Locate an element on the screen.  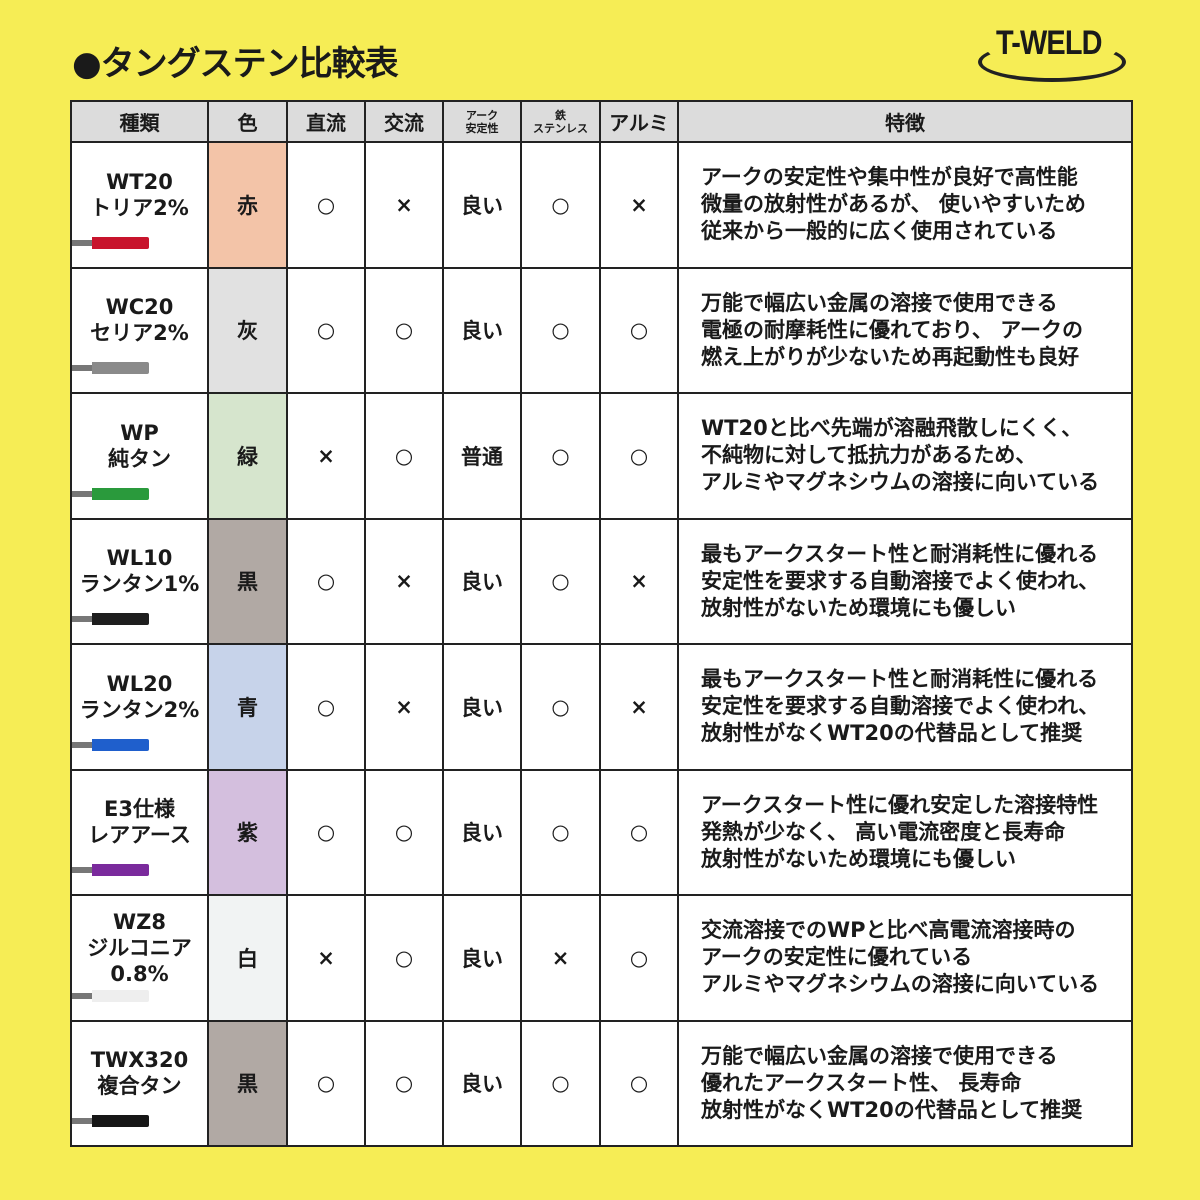
type-cell: WC20 セリア2% is located at coordinates (139, 330).